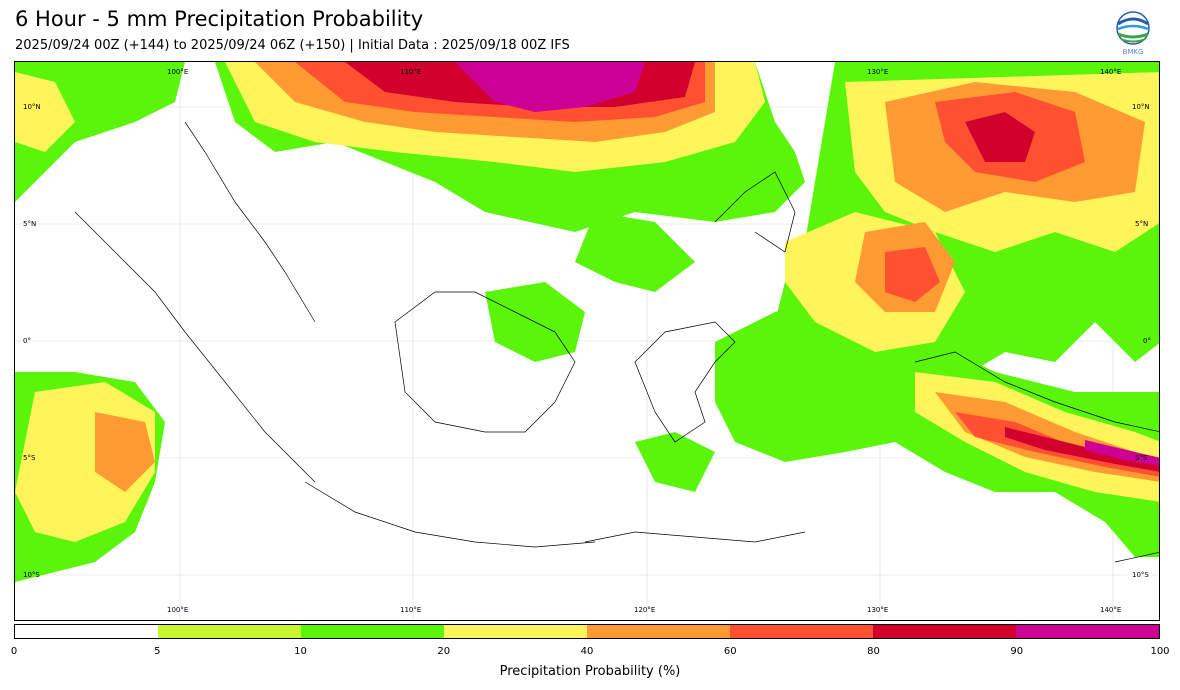  Describe the element at coordinates (32, 107) in the screenshot. I see `lat-label-left-10n: 10°N` at that location.